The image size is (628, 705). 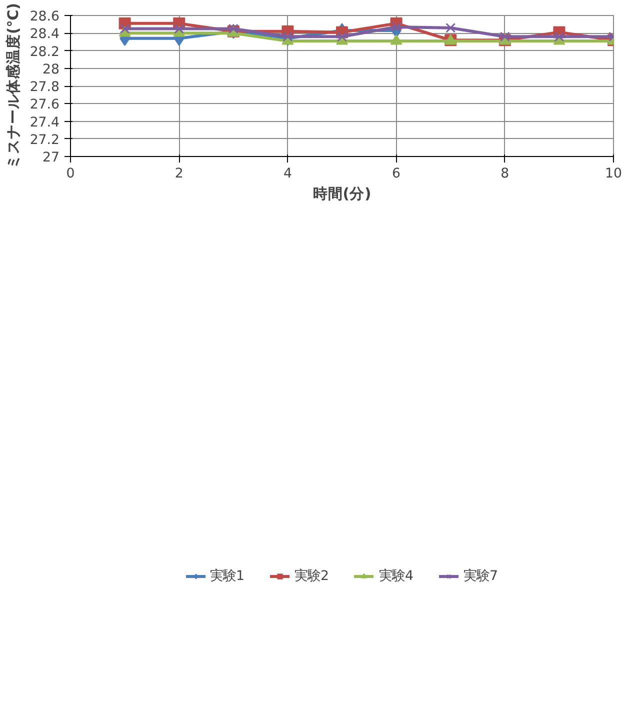 What do you see at coordinates (287, 174) in the screenshot?
I see `x-tick-label: 4` at bounding box center [287, 174].